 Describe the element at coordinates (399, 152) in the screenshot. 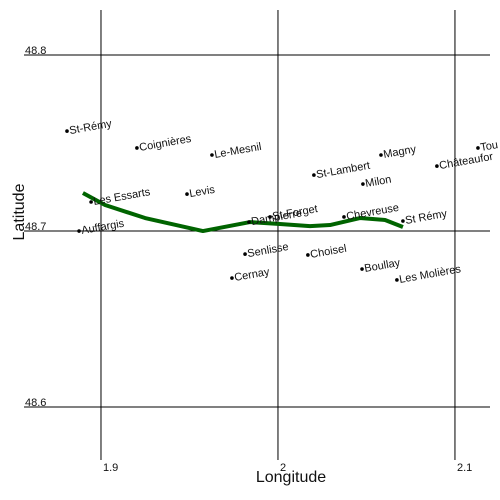

I see `town-label: Magny` at that location.